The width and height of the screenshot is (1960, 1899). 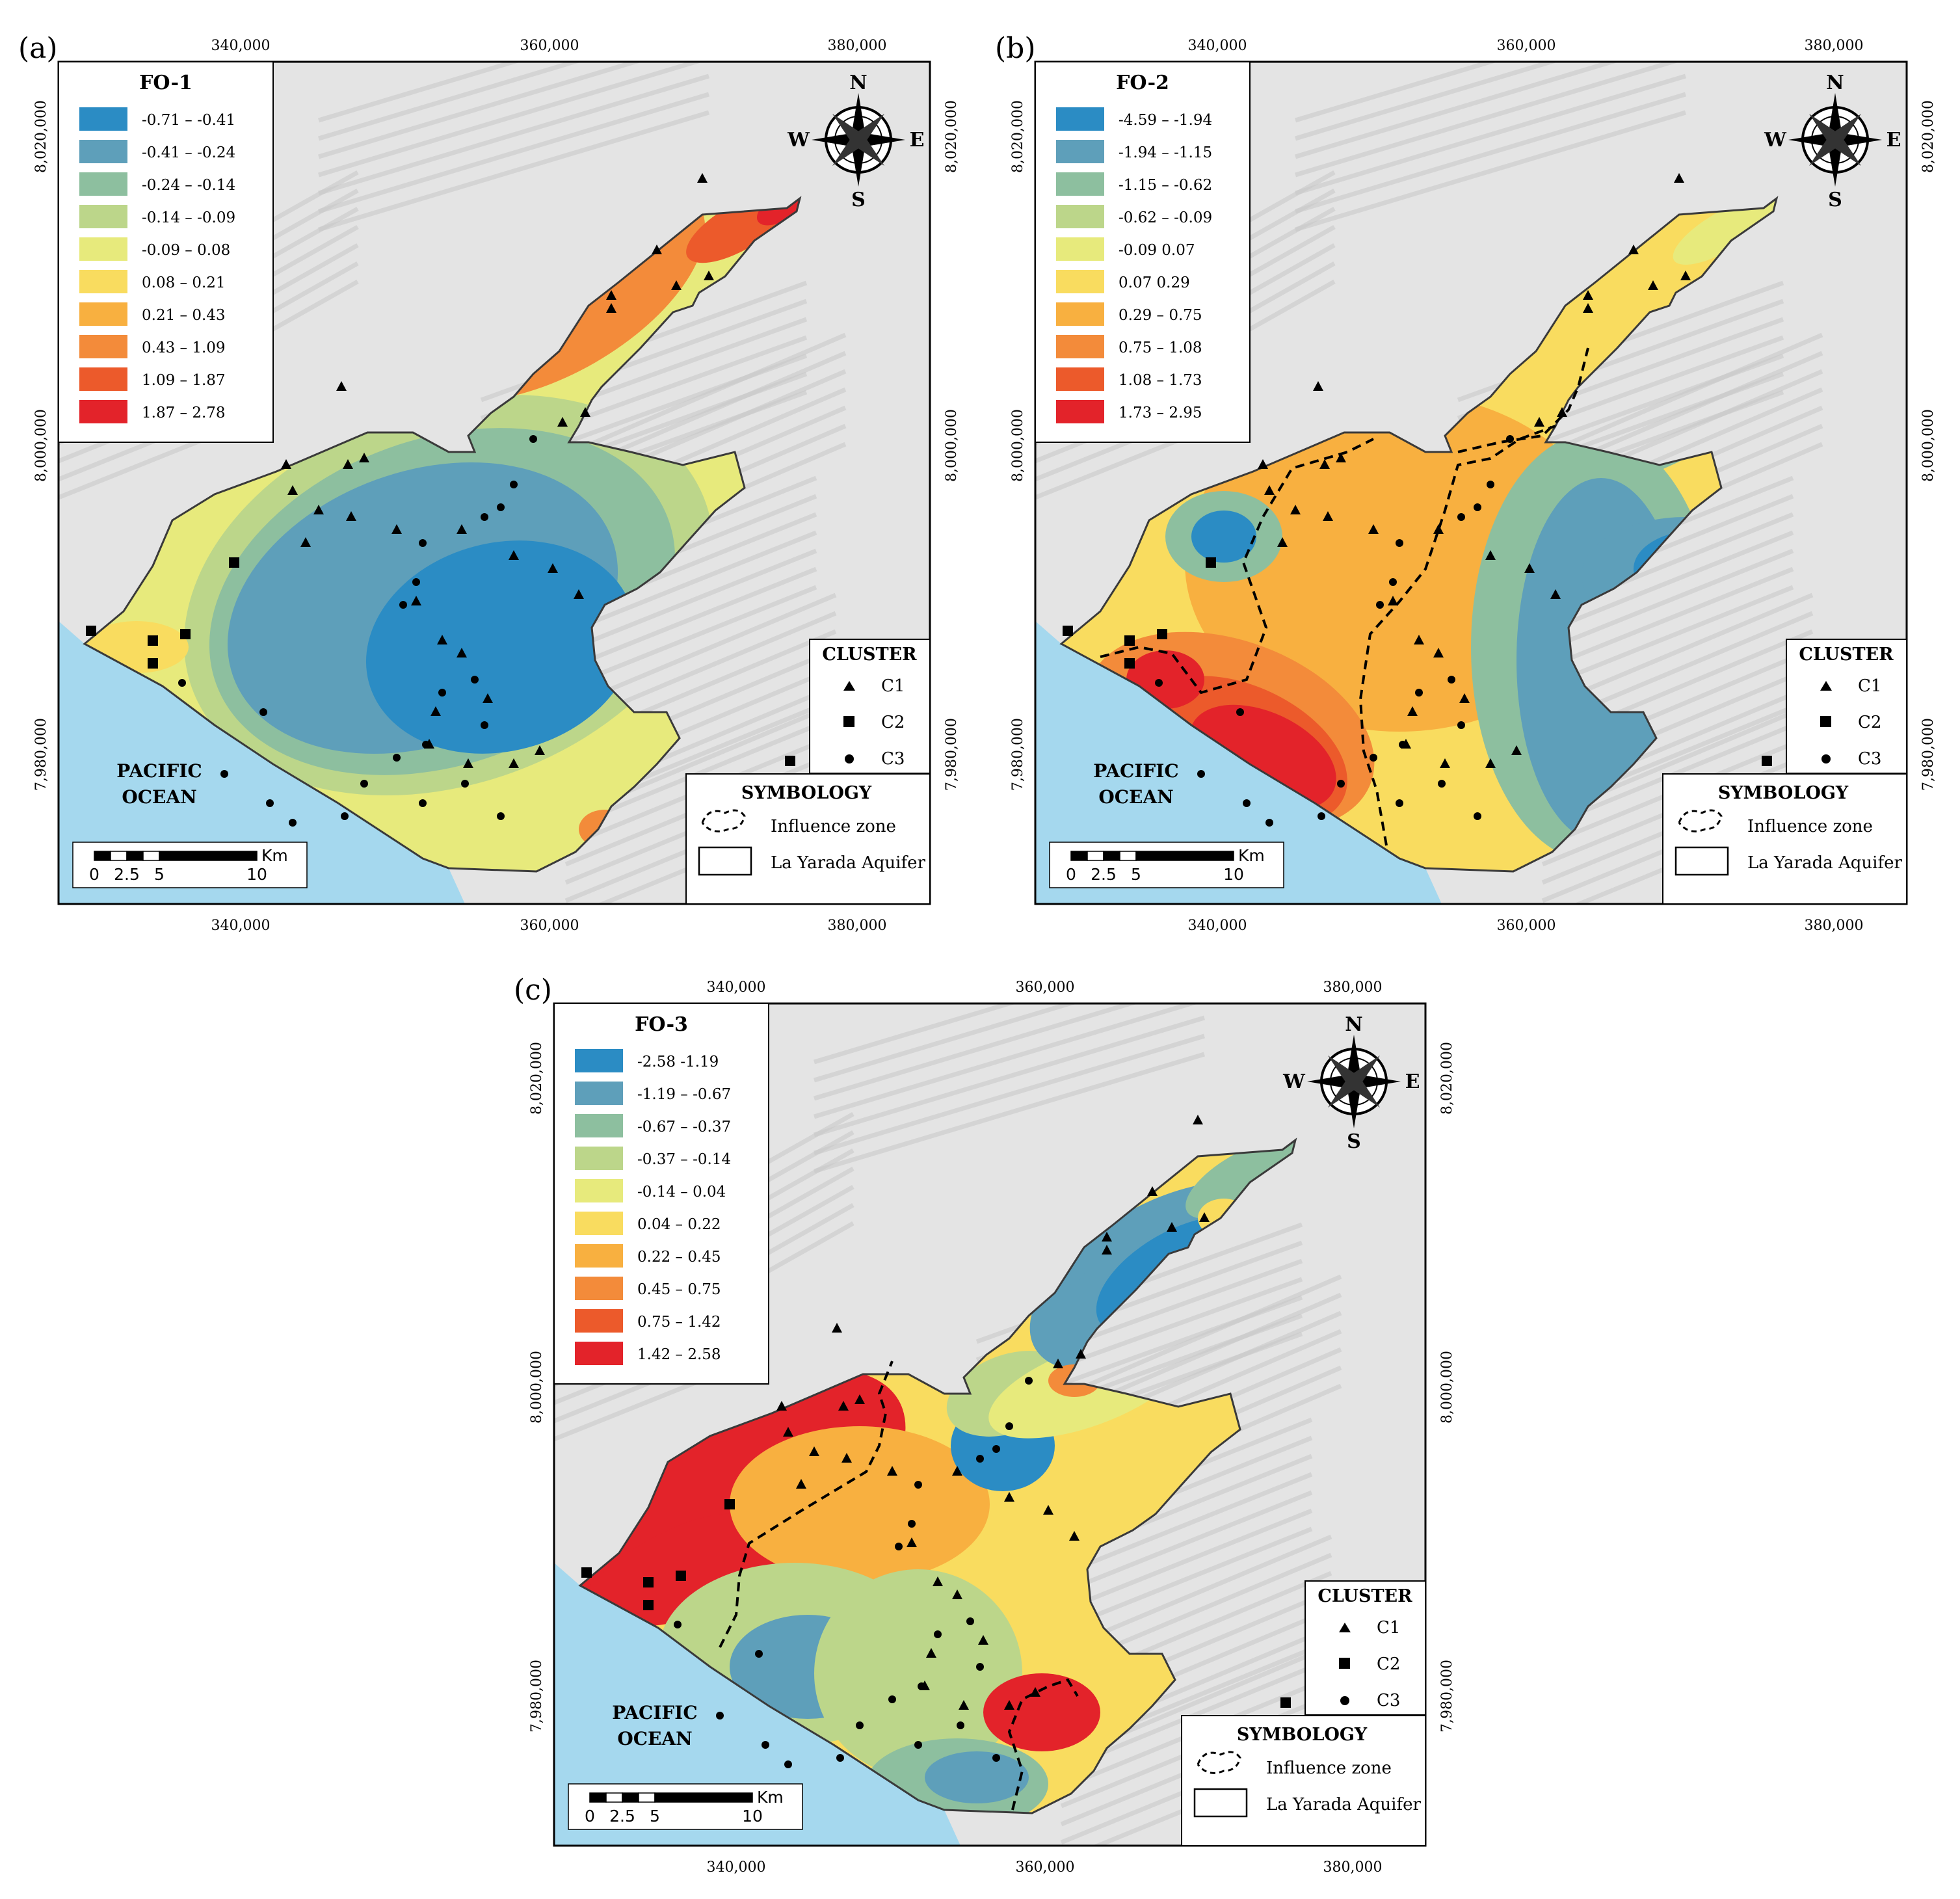 I want to click on legend-range: 0.08 – 0.21, so click(x=184, y=283).